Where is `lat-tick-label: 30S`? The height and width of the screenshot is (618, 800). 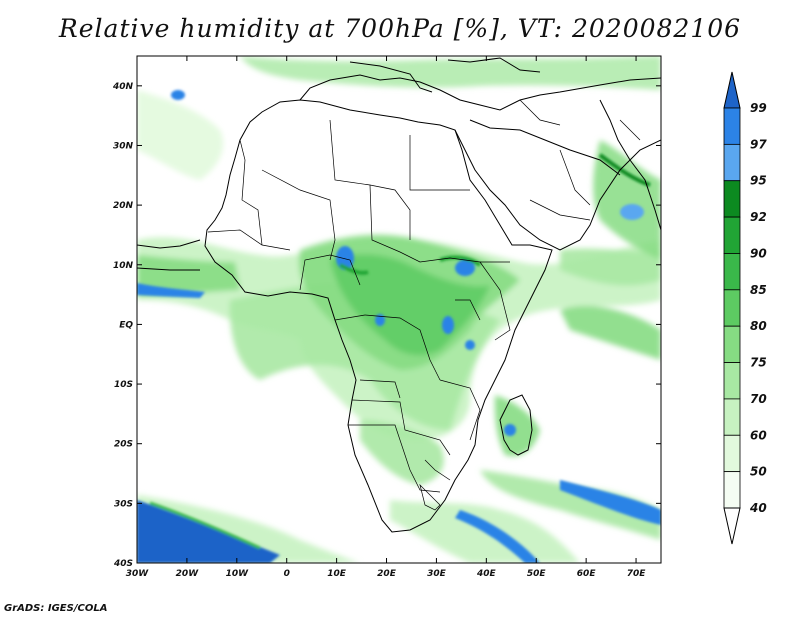 lat-tick-label: 30S is located at coordinates (123, 504).